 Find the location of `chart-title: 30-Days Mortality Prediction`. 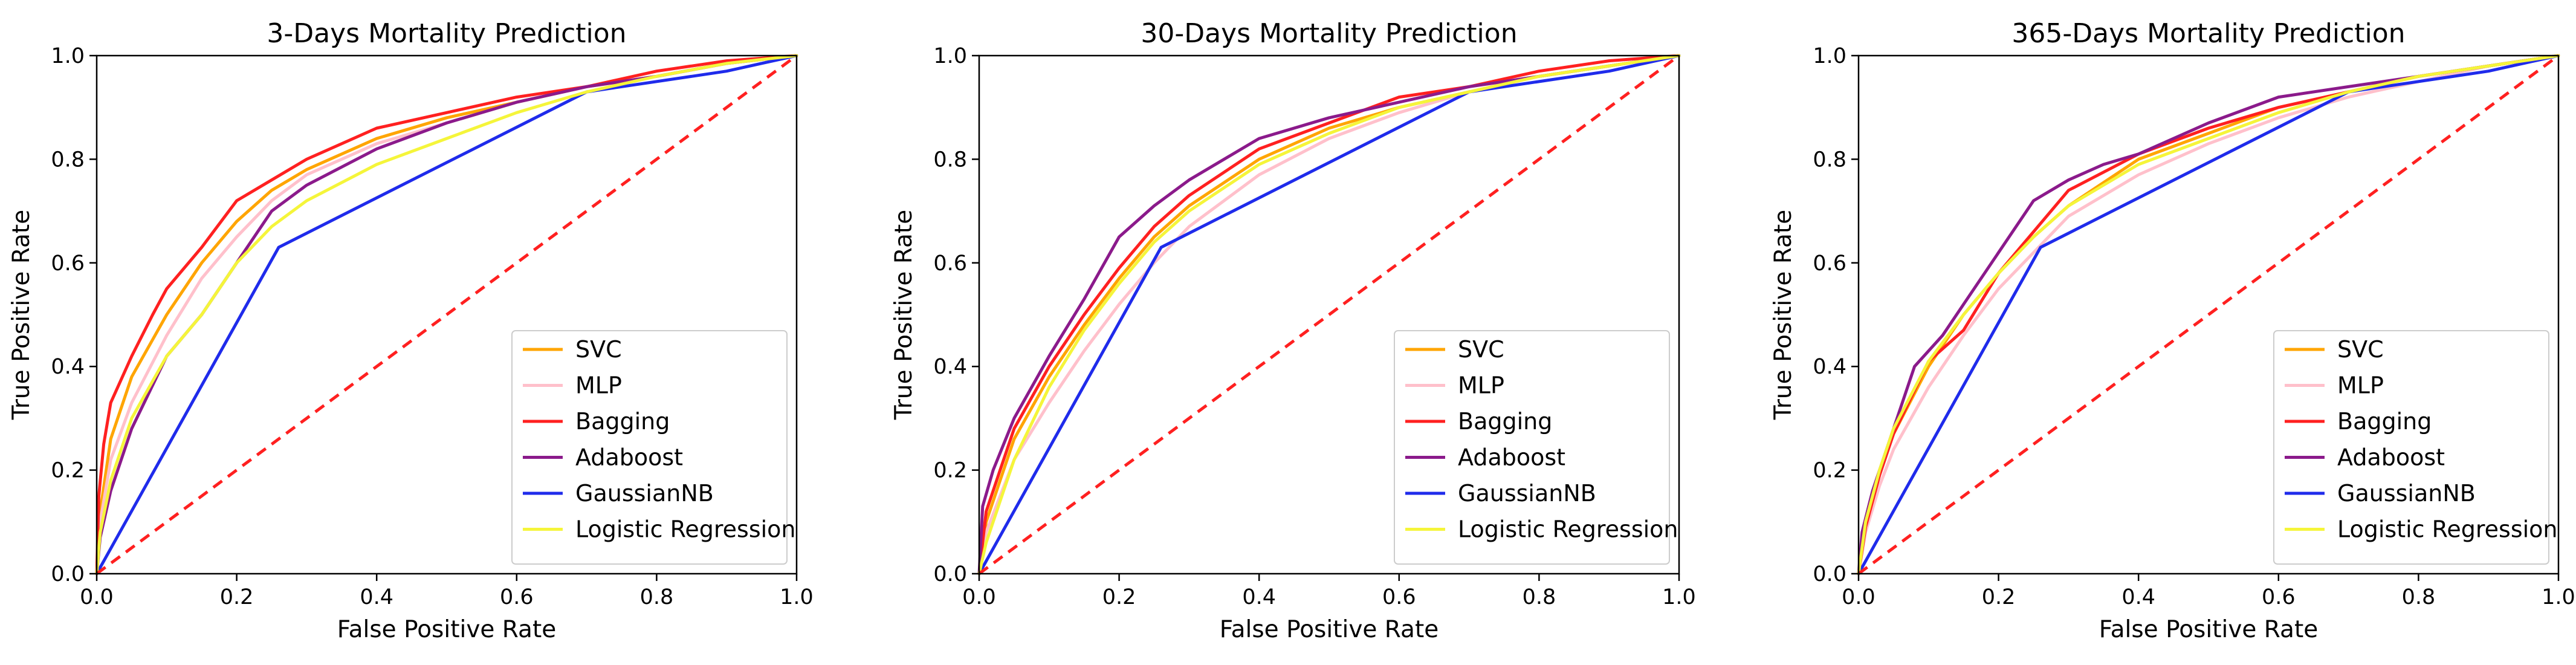

chart-title: 30-Days Mortality Prediction is located at coordinates (1329, 33).